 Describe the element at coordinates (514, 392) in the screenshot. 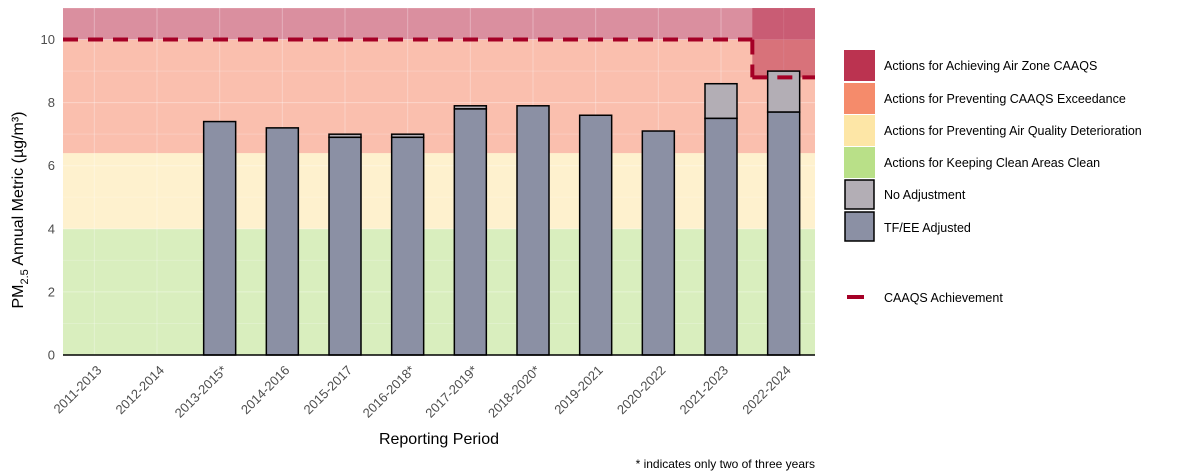

I see `x-tick-2018-2020*: 2018-2020*` at that location.